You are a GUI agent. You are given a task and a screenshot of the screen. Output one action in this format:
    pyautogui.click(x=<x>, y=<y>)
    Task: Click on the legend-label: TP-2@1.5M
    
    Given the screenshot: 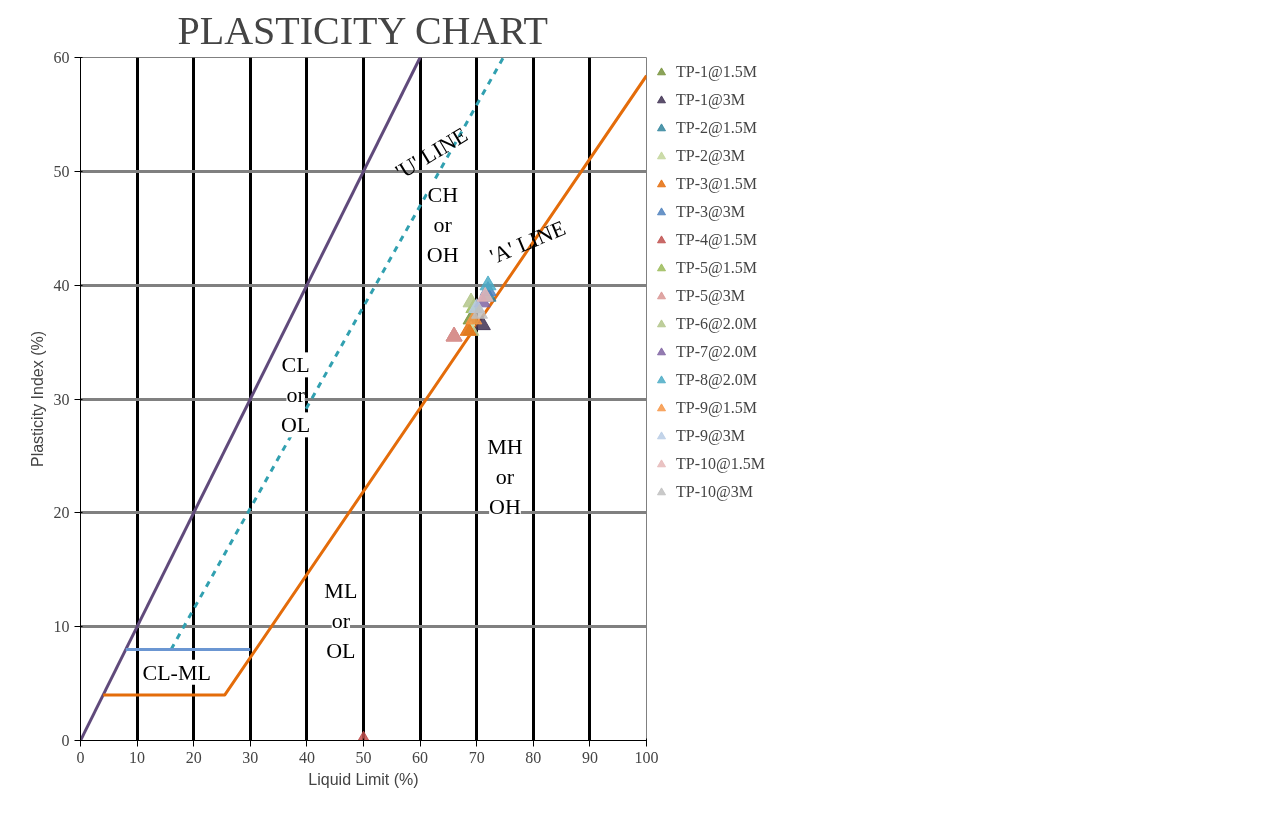 What is the action you would take?
    pyautogui.click(x=716, y=128)
    